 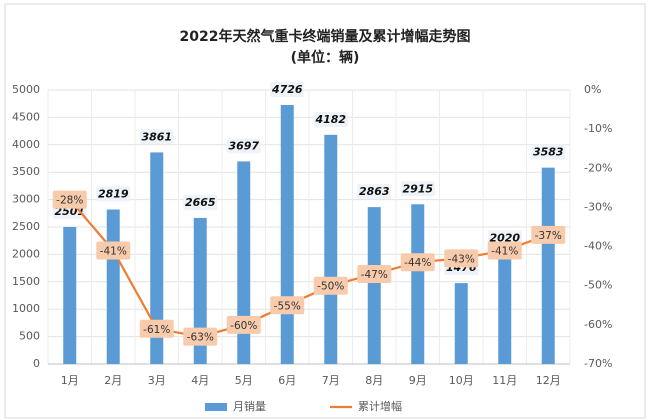 What do you see at coordinates (598, 167) in the screenshot?
I see `y2-tick-label: -20%` at bounding box center [598, 167].